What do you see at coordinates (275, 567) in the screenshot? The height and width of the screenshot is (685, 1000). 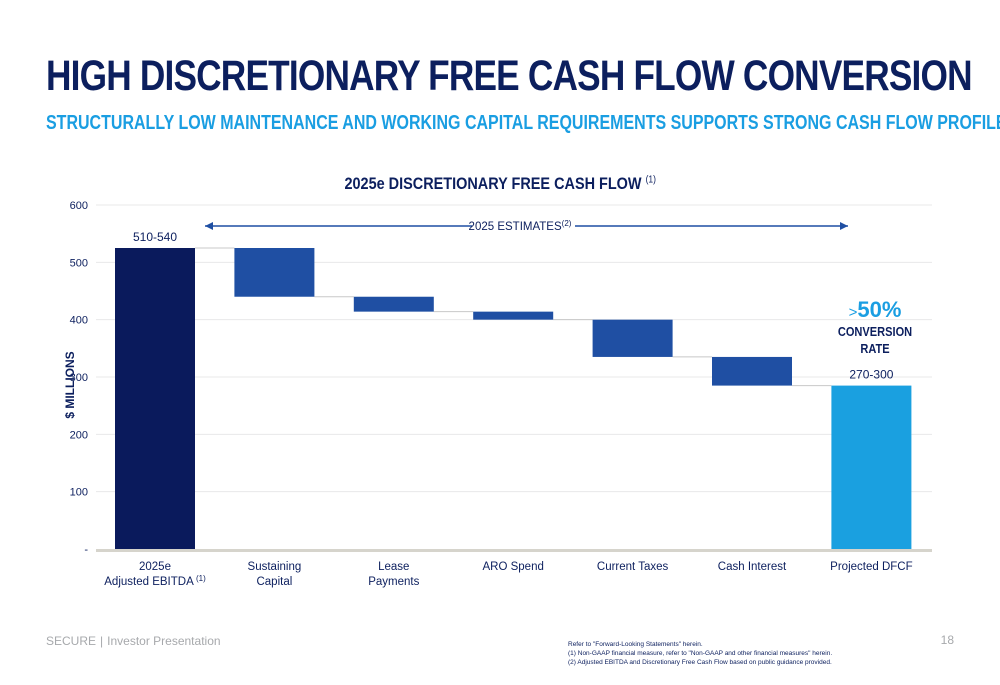 I see `x-tick-label: Sustaining` at bounding box center [275, 567].